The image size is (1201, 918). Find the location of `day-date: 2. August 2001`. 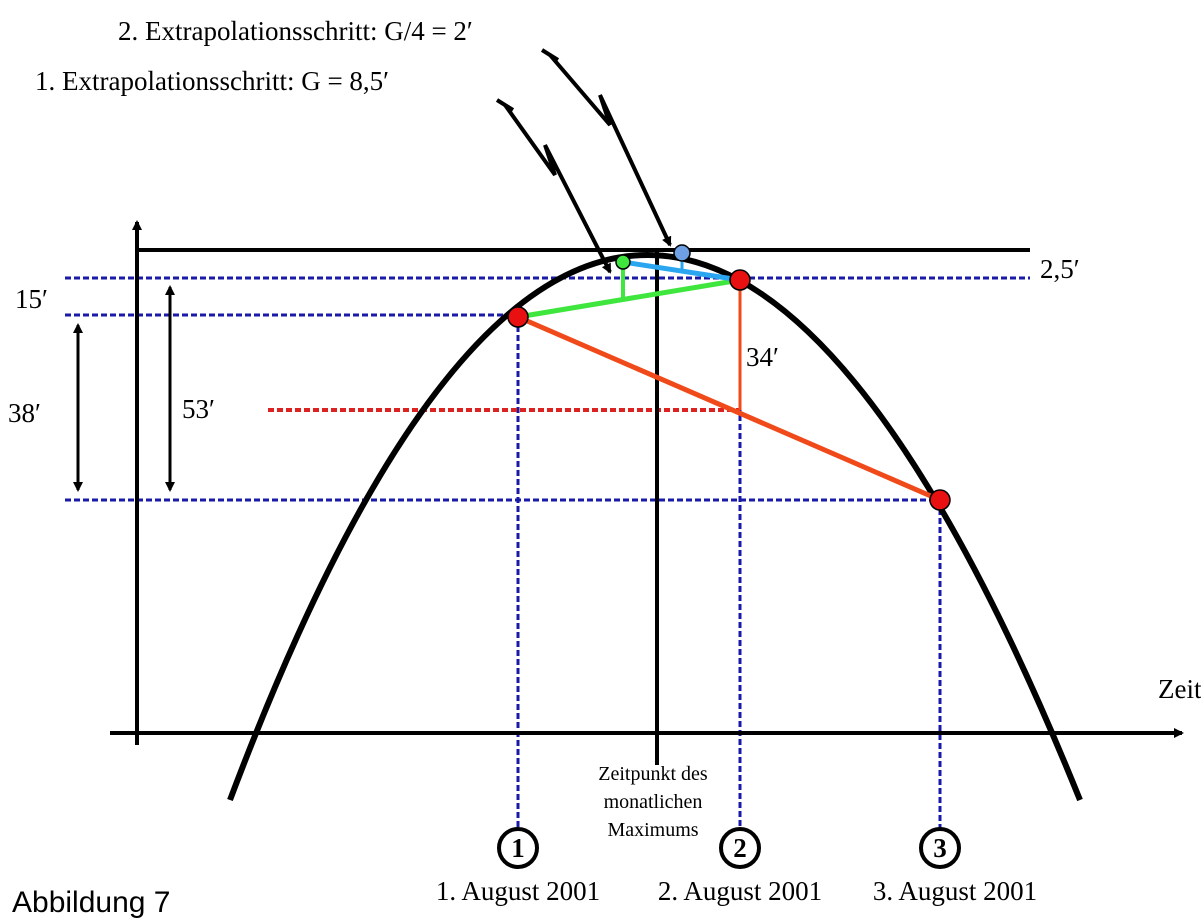

day-date: 2. August 2001 is located at coordinates (740, 891).